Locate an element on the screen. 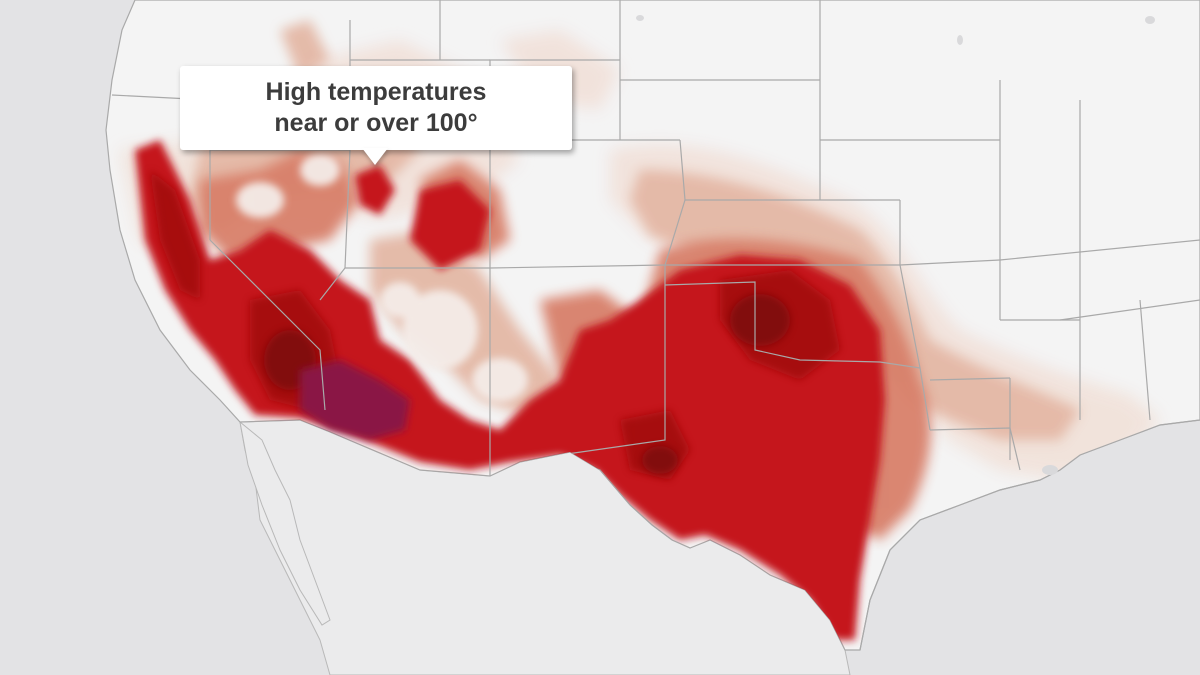 This screenshot has width=1200, height=675. callout-pointer is located at coordinates (375, 156).